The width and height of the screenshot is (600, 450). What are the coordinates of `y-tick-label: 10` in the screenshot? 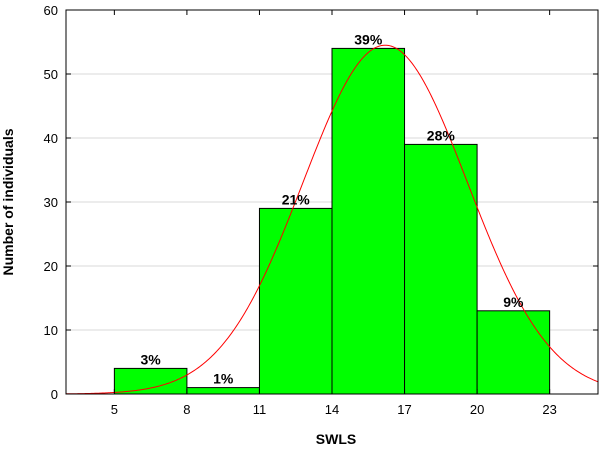 It's located at (51, 330).